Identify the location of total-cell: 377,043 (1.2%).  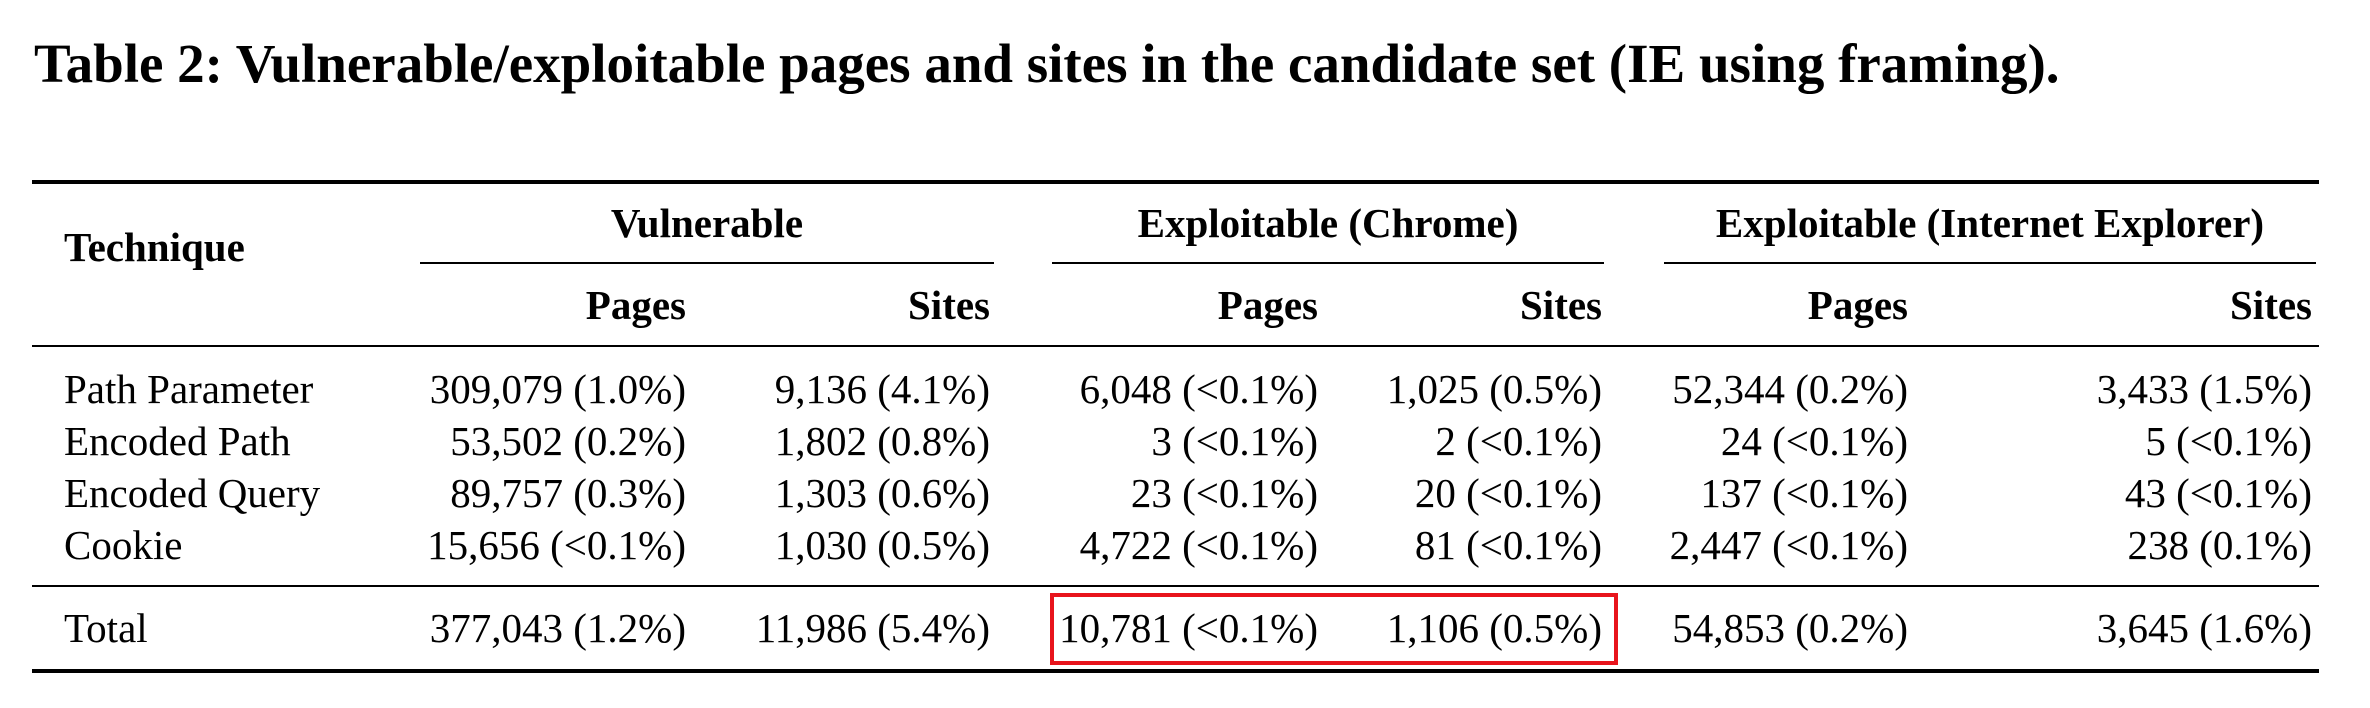
(557, 628).